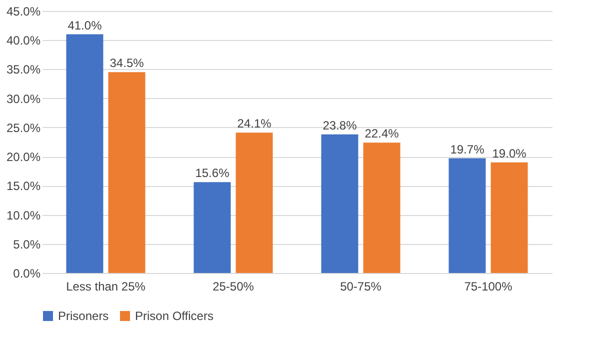 The width and height of the screenshot is (600, 338). I want to click on x-tick-label: 75-100%, so click(488, 287).